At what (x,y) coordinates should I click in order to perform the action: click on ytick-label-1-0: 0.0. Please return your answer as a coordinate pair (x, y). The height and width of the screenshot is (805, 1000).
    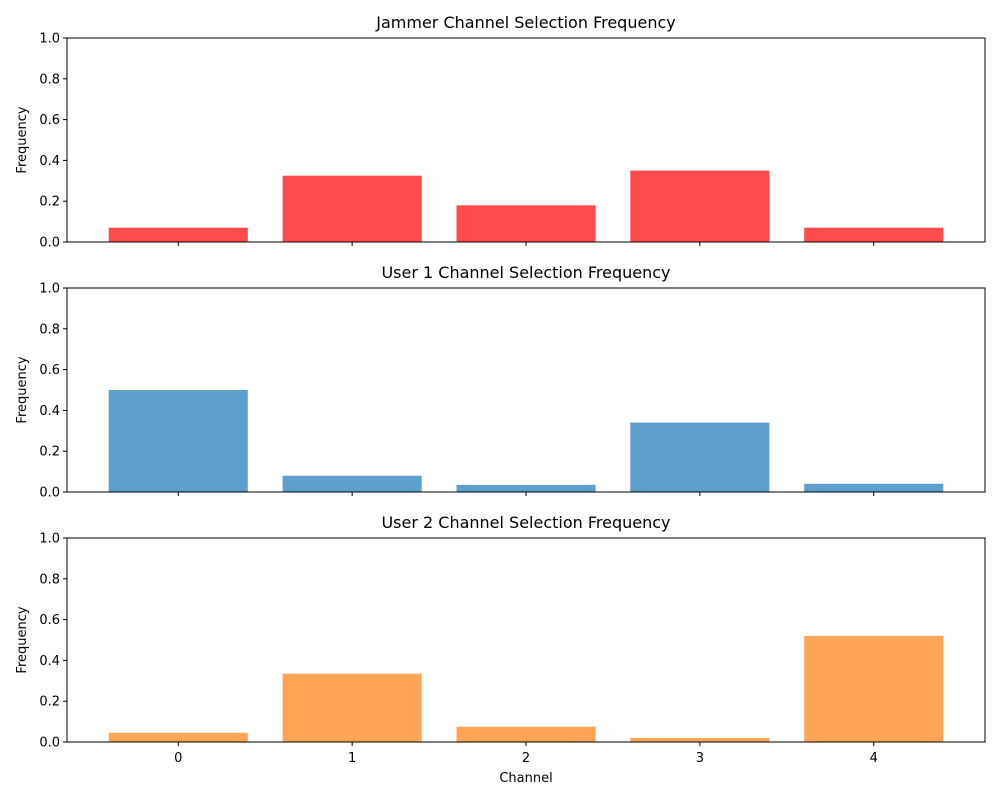
    Looking at the image, I should click on (49, 493).